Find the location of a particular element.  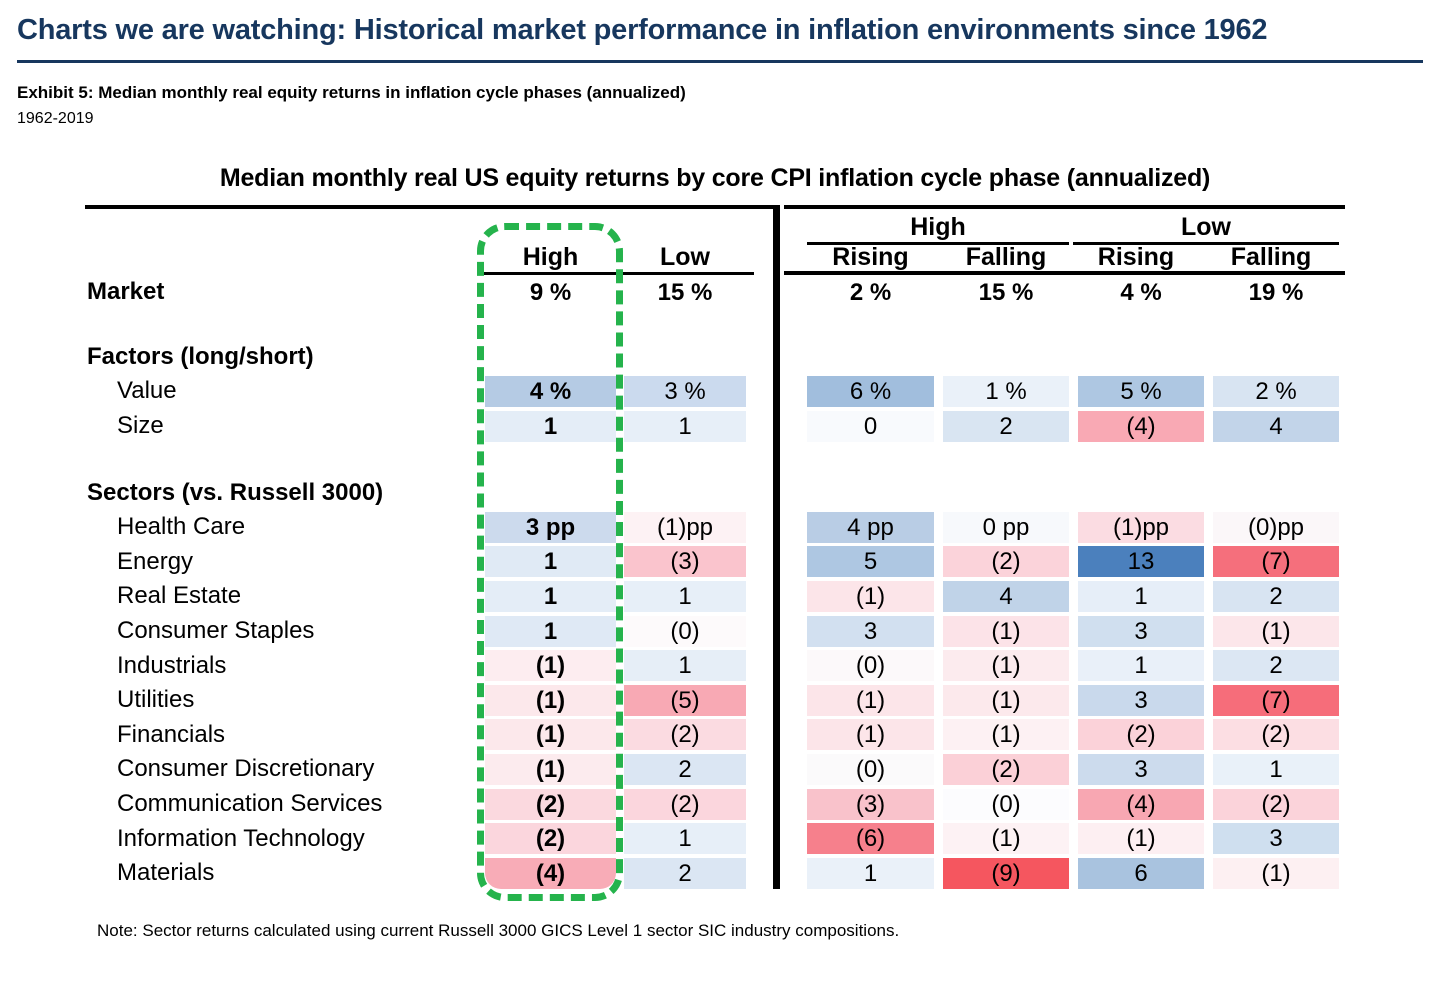

value-cell: (5) is located at coordinates (685, 700).